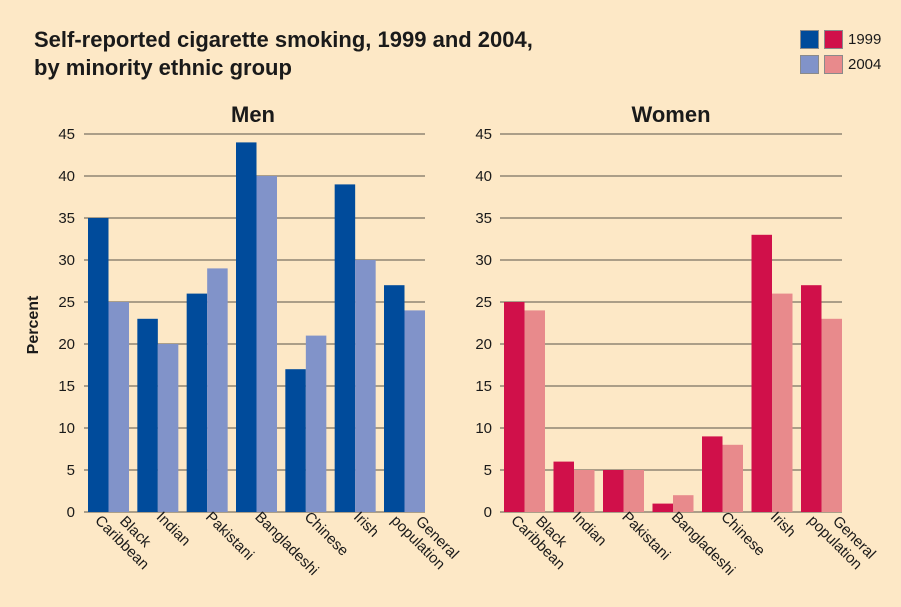  I want to click on x-tick-label-line-women-4-0: Chinese, so click(742, 534).